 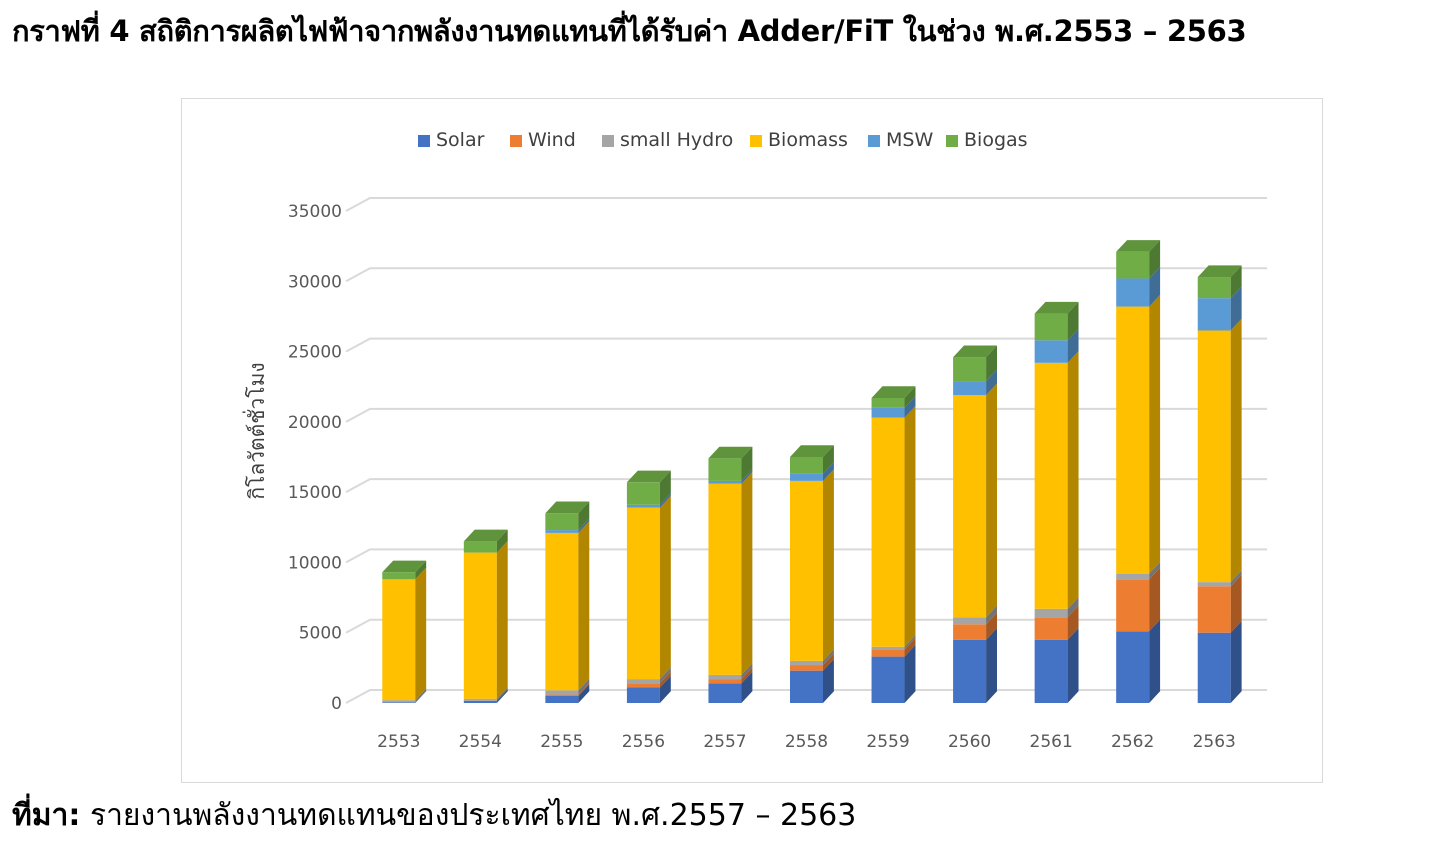 I want to click on legend-item: Wind, so click(x=543, y=140).